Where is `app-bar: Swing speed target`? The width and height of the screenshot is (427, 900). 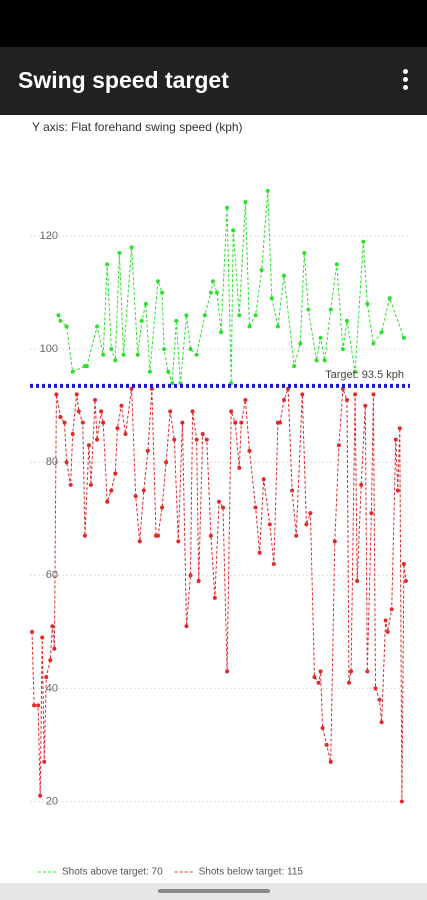
app-bar: Swing speed target is located at coordinates (213, 81).